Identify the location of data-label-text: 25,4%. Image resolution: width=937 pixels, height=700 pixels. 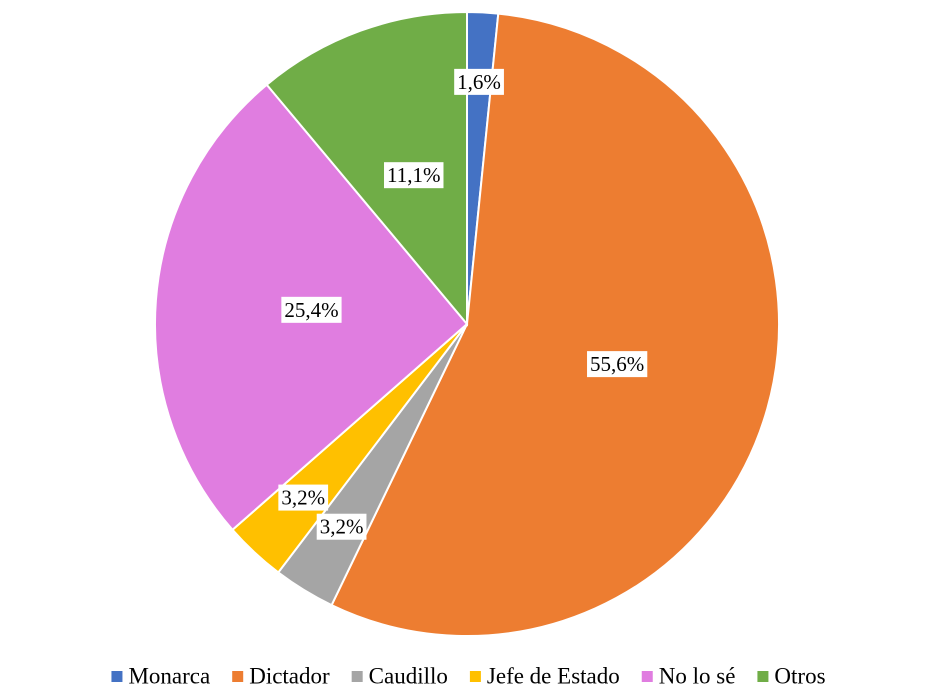
(311, 310).